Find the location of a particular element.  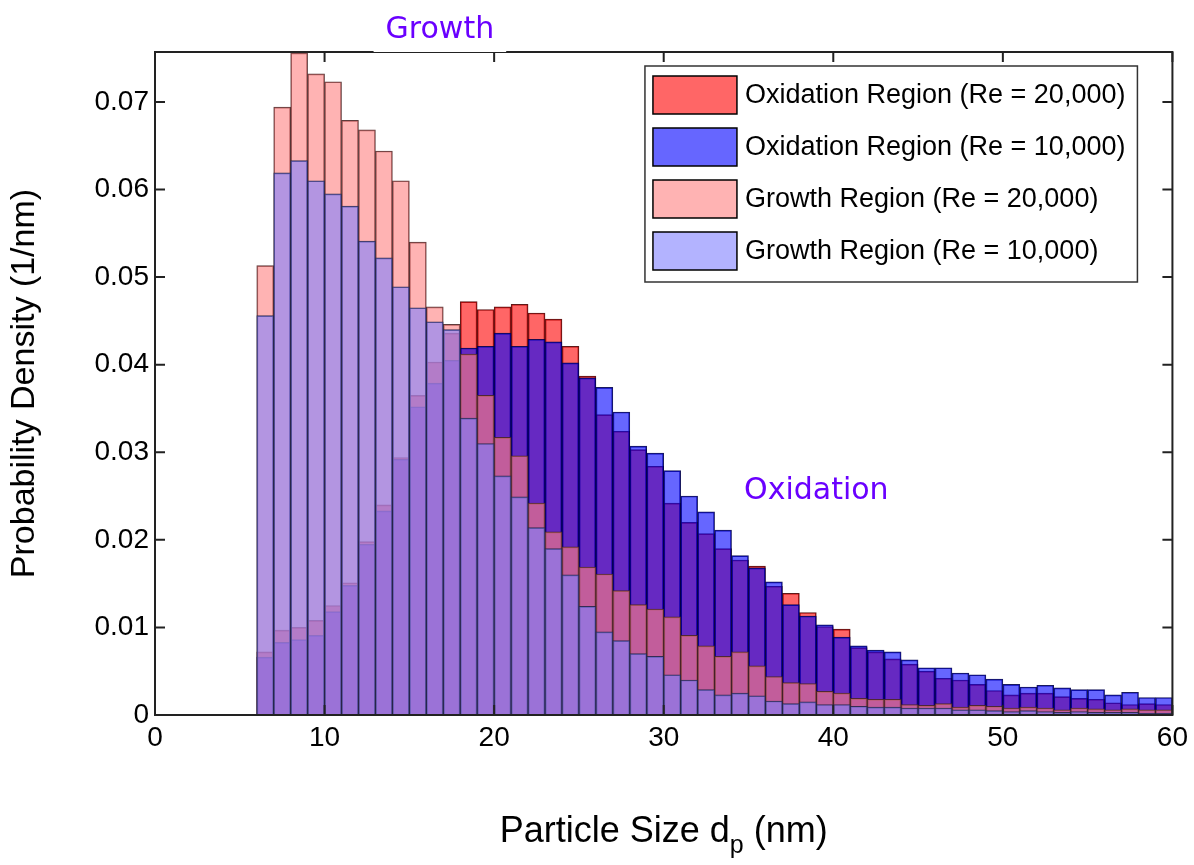

legend-label: Growth Region (Re = 20,000) is located at coordinates (921, 198).